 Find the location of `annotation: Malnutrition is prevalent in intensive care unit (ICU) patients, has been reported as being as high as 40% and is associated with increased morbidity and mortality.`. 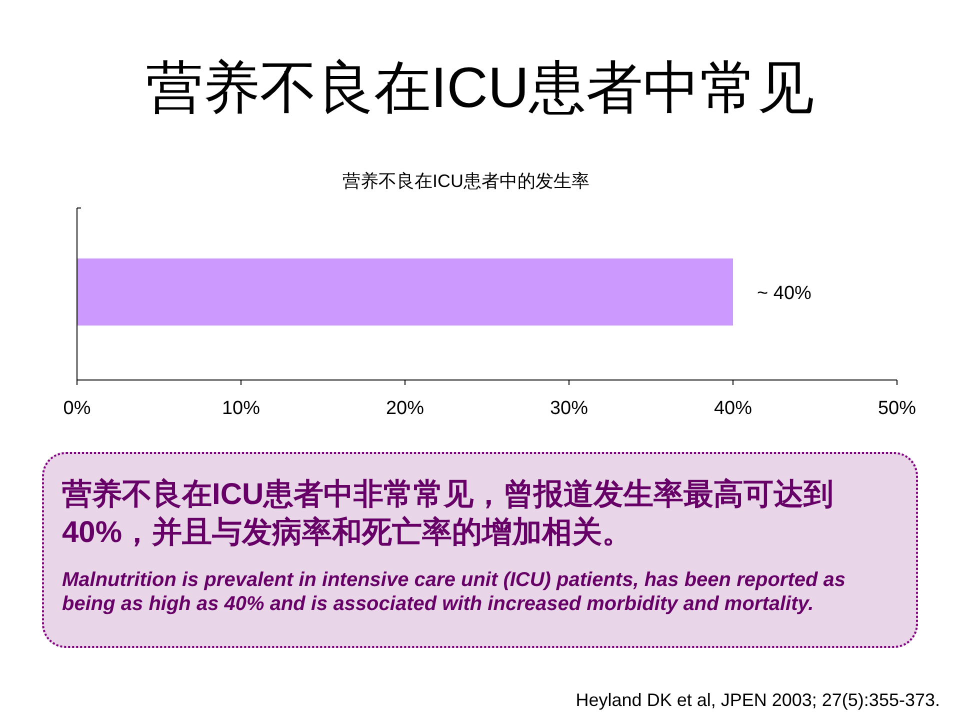

annotation: Malnutrition is prevalent in intensive care unit (ICU) patients, has been reported as being as high as 40% and is associated with increased morbidity and mortality. is located at coordinates (454, 592).